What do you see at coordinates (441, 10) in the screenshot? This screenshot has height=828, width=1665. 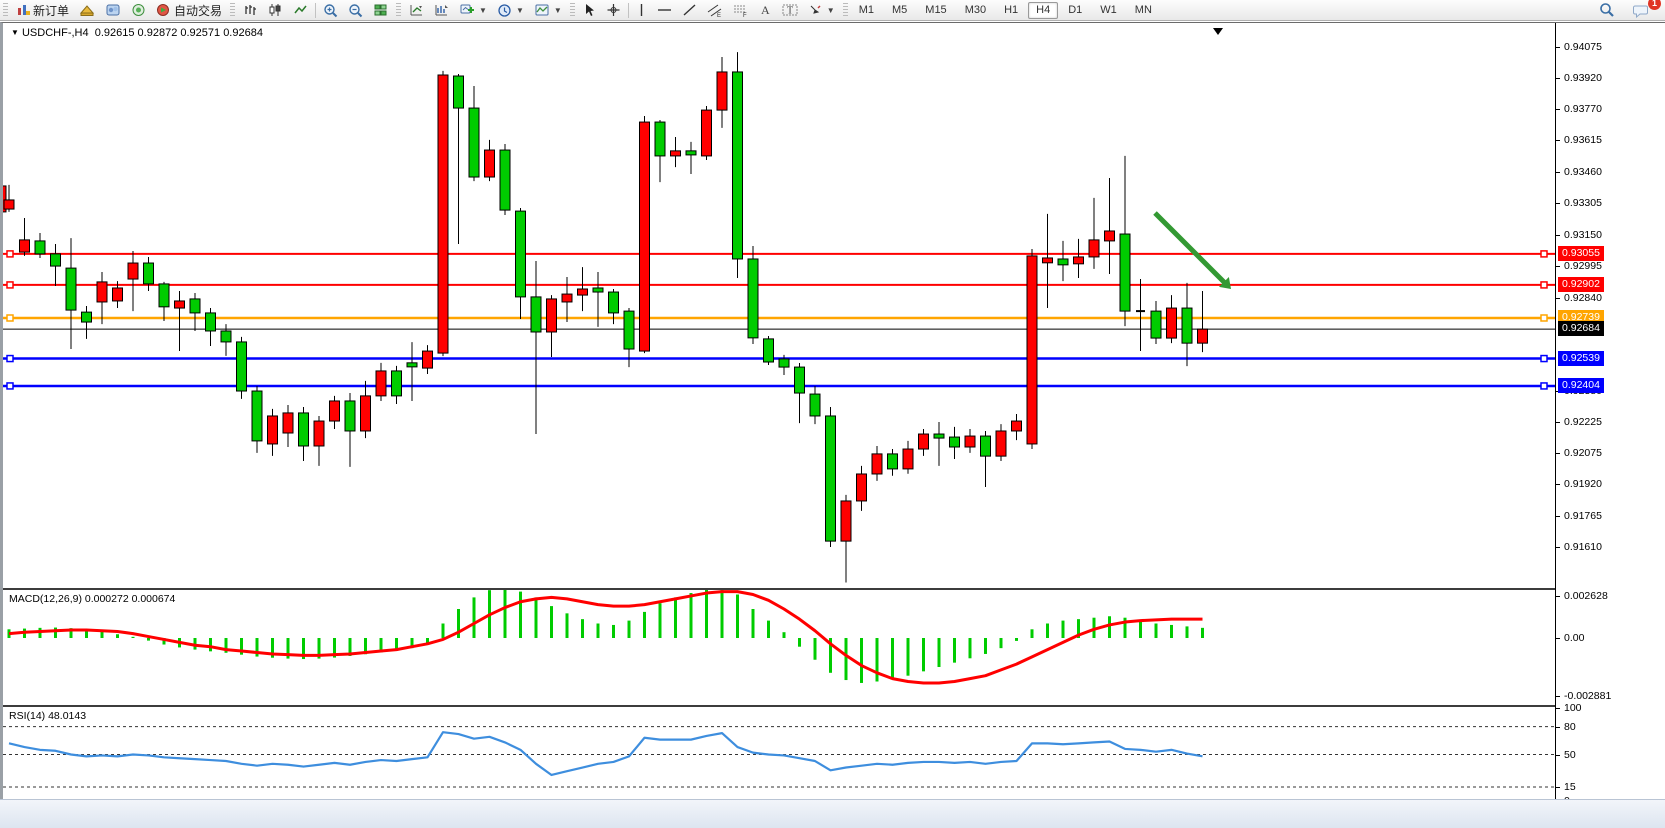 I see `data-window-icon` at bounding box center [441, 10].